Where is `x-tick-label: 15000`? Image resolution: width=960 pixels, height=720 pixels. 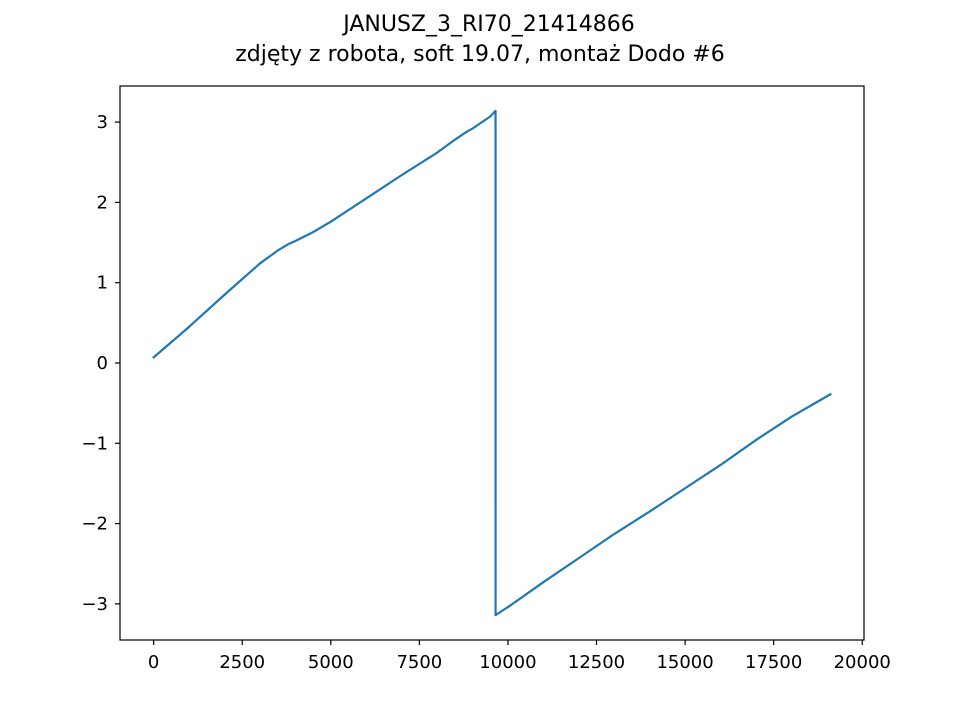
x-tick-label: 15000 is located at coordinates (684, 662).